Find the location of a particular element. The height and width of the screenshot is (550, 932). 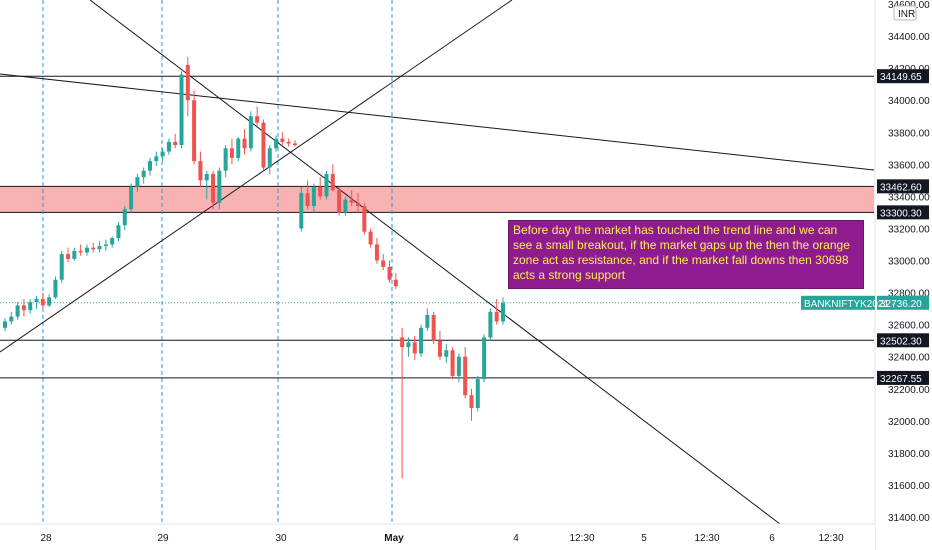

level-badge-32267.55-text: 32267.55 is located at coordinates (901, 379).